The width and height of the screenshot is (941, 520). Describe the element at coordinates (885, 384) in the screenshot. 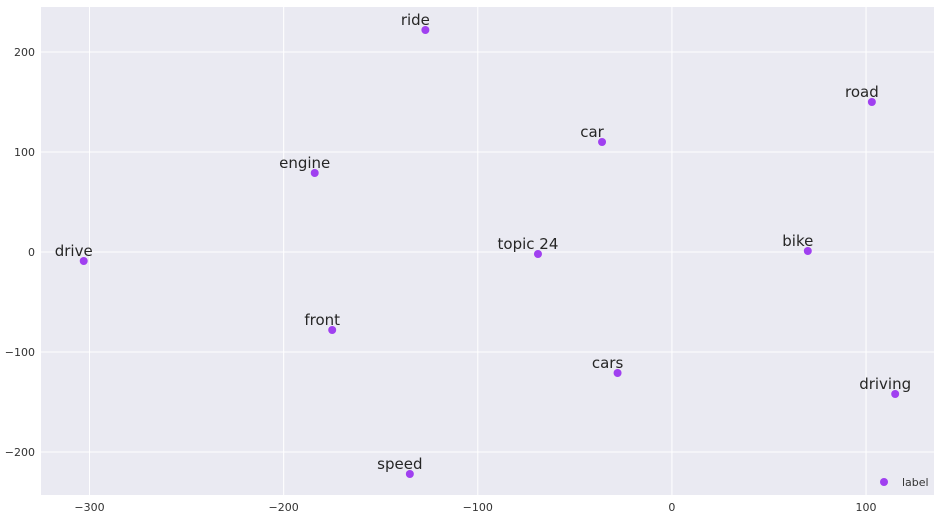

I see `point-label: driving` at that location.